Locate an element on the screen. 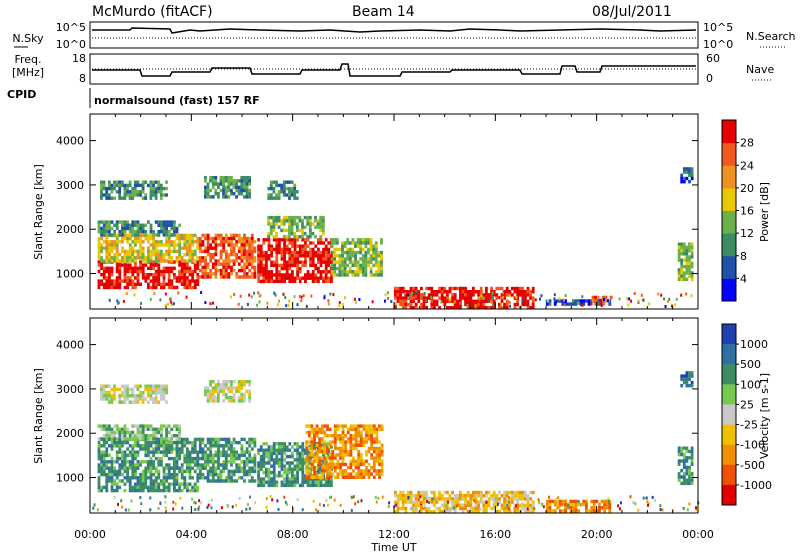  velocity-scatter-region is located at coordinates (344, 451).